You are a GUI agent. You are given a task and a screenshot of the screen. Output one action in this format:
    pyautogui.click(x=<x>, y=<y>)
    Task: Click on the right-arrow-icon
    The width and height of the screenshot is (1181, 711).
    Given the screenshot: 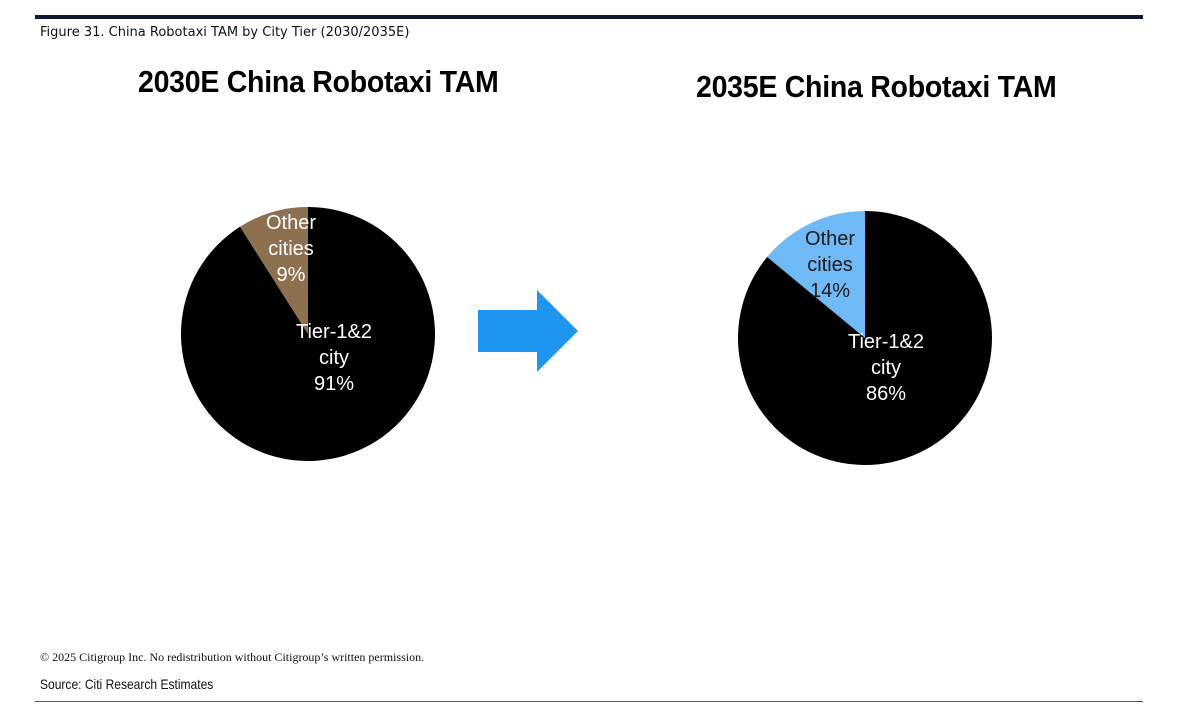 What is the action you would take?
    pyautogui.click(x=528, y=331)
    